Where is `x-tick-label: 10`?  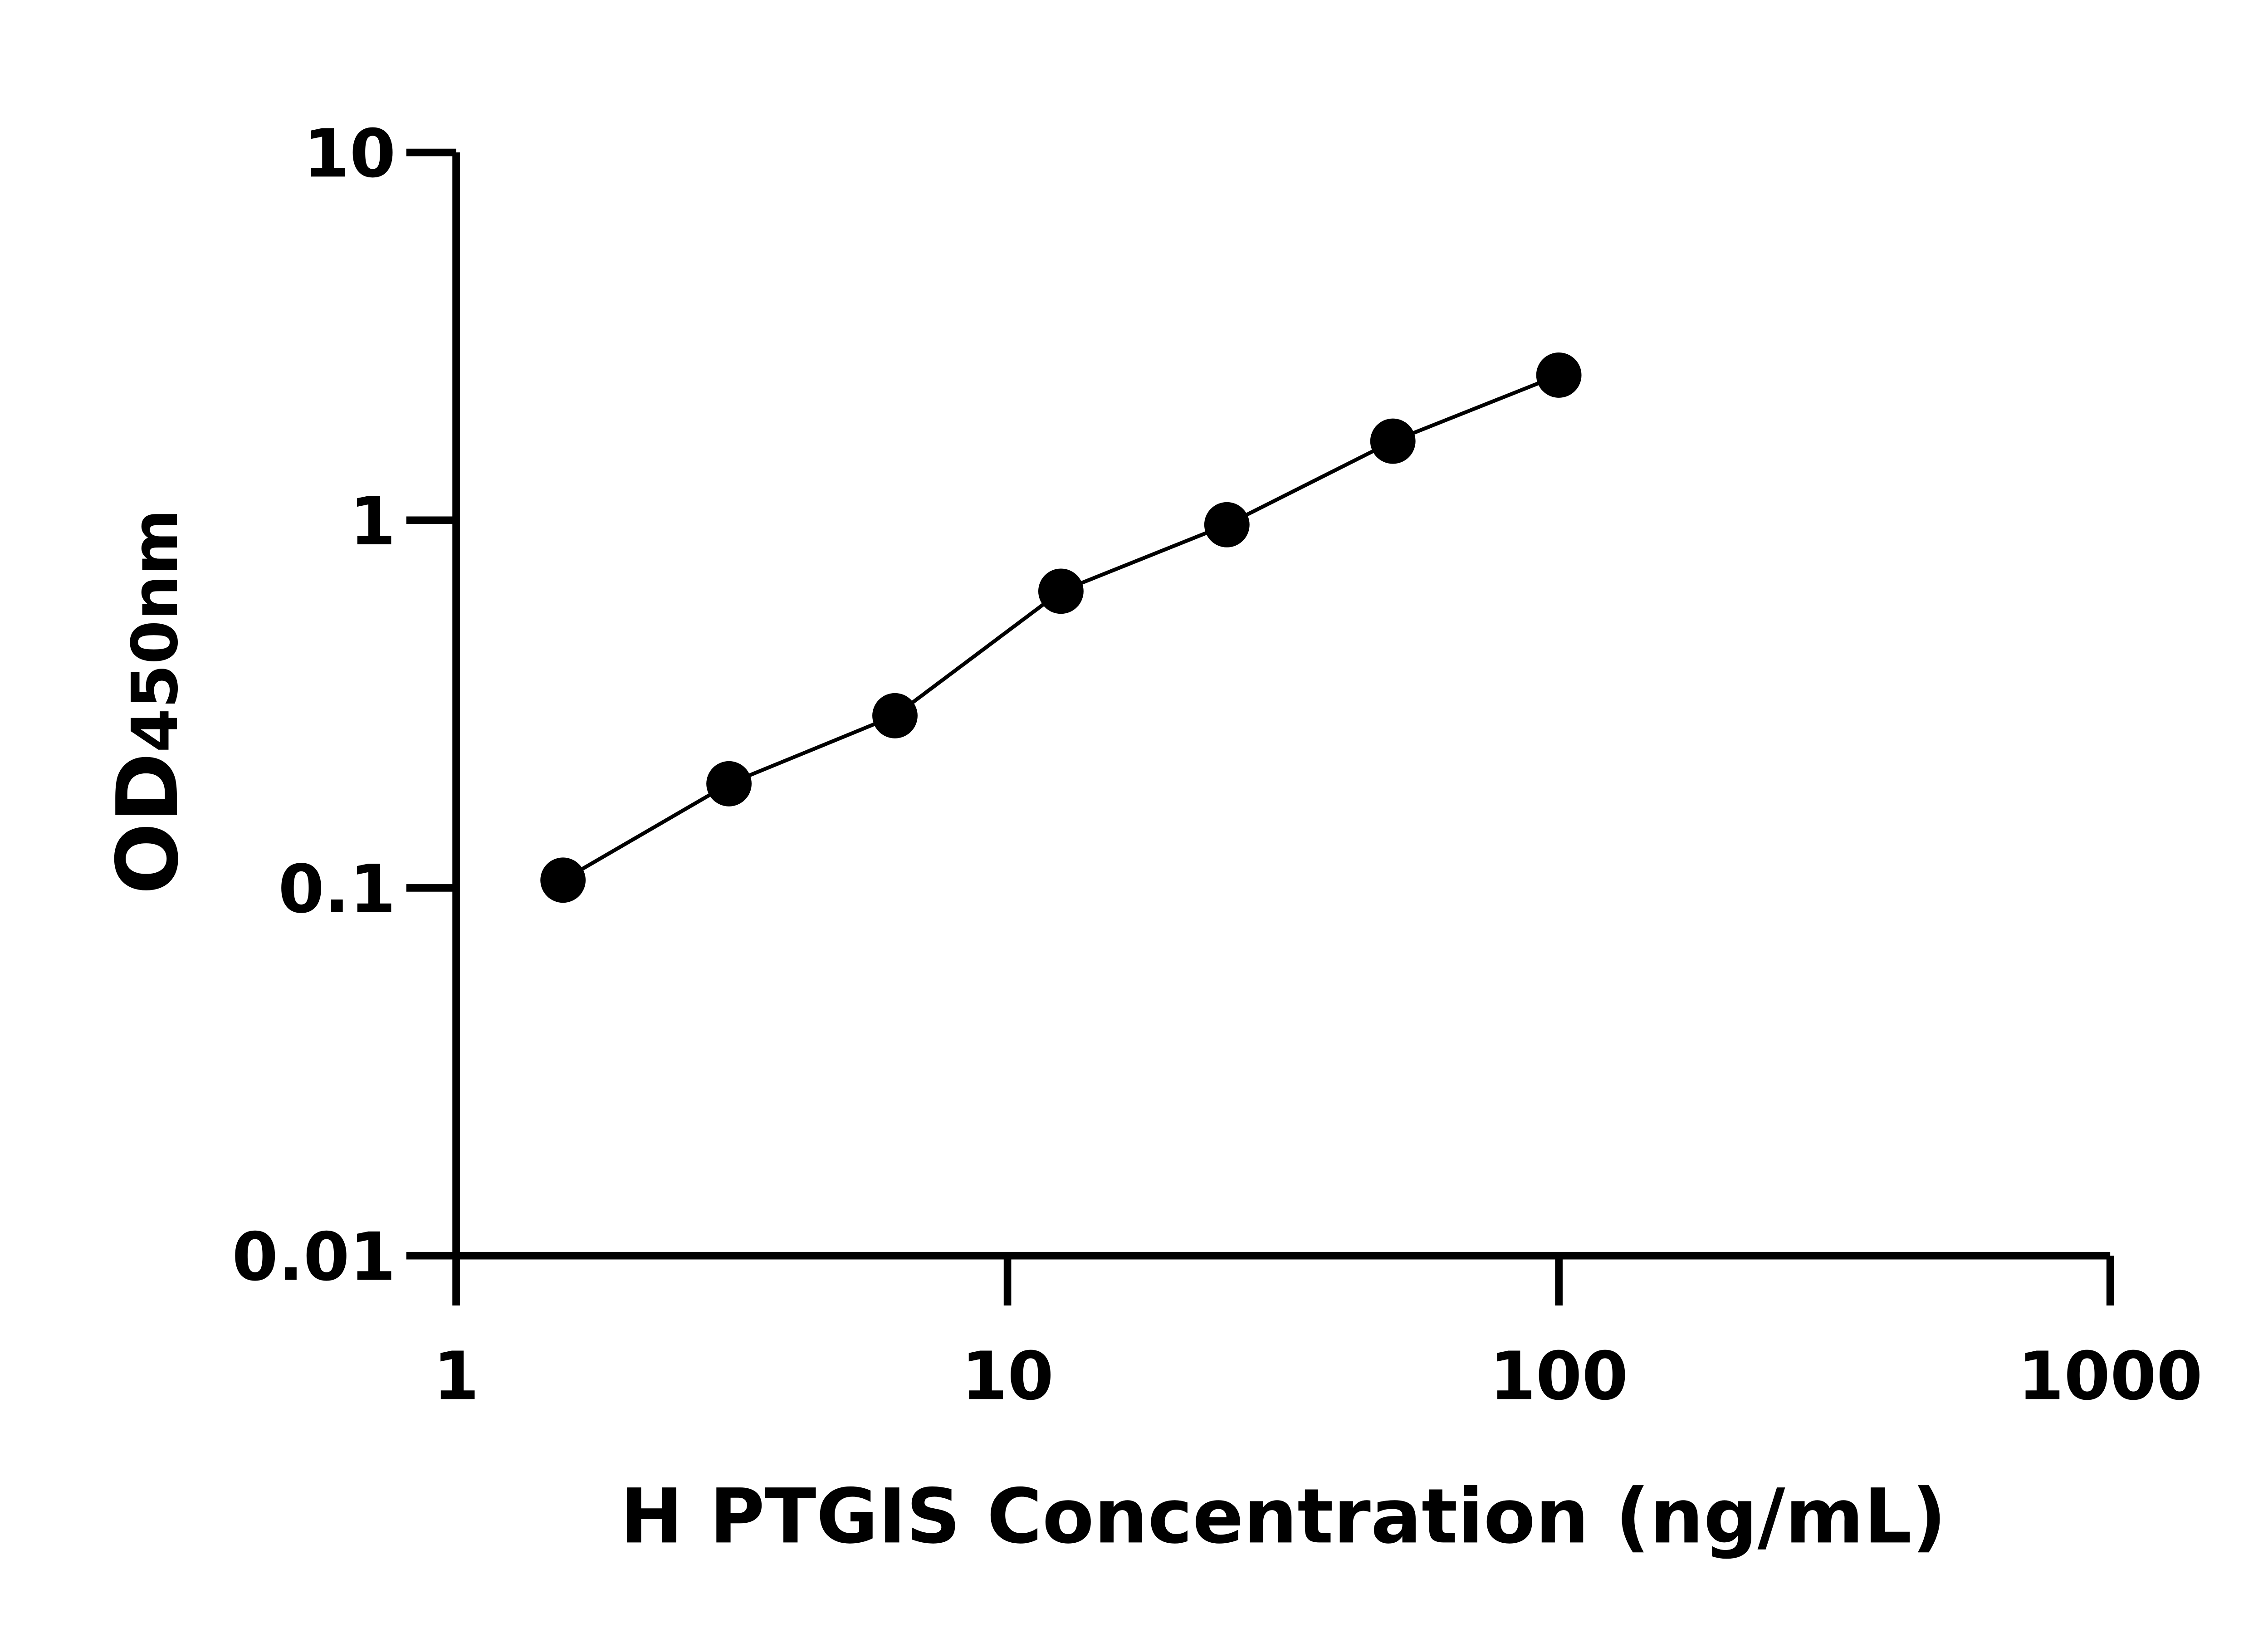
x-tick-label: 10 is located at coordinates (1008, 1376).